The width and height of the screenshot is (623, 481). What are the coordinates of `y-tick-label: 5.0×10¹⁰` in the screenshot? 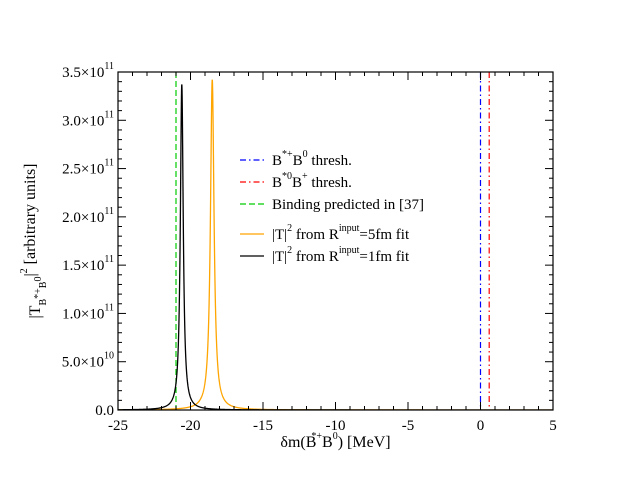 It's located at (88, 361).